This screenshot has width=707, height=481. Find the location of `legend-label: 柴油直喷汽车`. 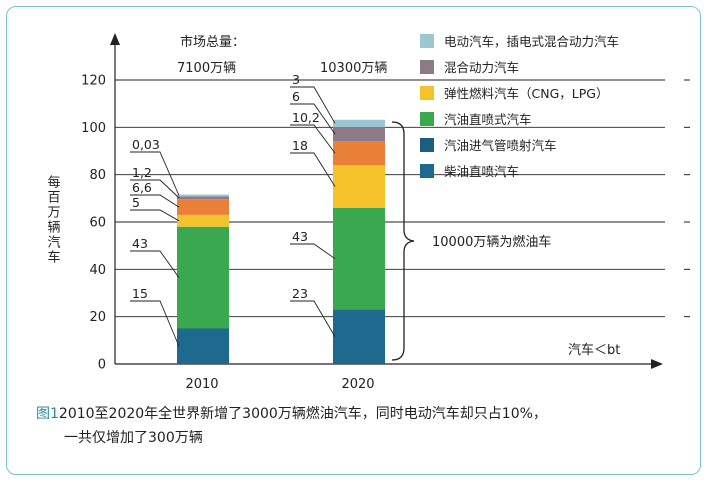

legend-label: 柴油直喷汽车 is located at coordinates (481, 171).